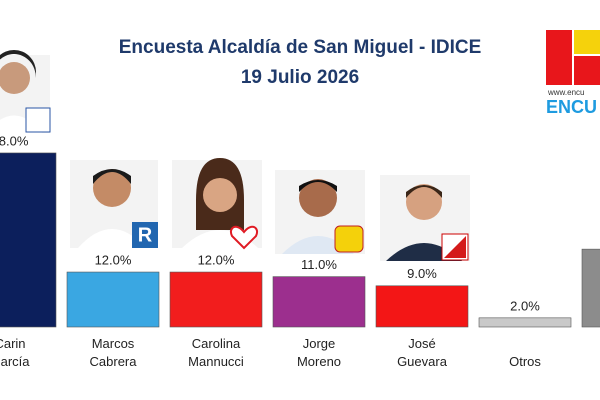 The image size is (600, 400). I want to click on logo-name: ENCU, so click(571, 107).